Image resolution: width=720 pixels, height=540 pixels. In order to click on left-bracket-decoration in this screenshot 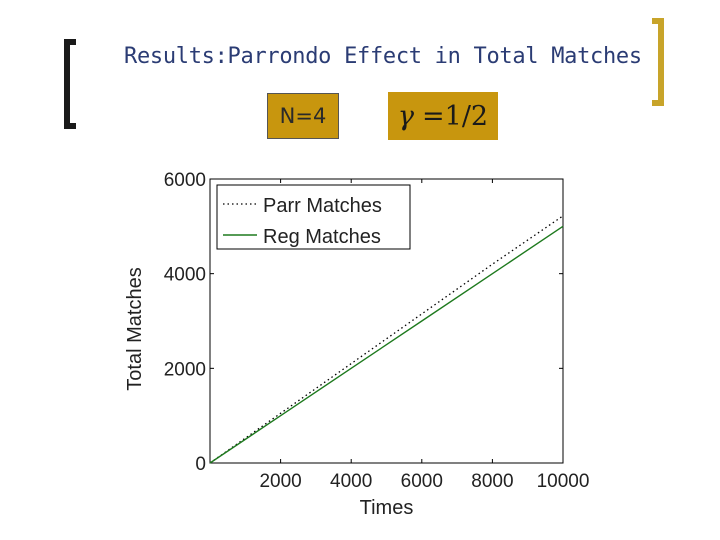, I will do `click(70, 84)`.